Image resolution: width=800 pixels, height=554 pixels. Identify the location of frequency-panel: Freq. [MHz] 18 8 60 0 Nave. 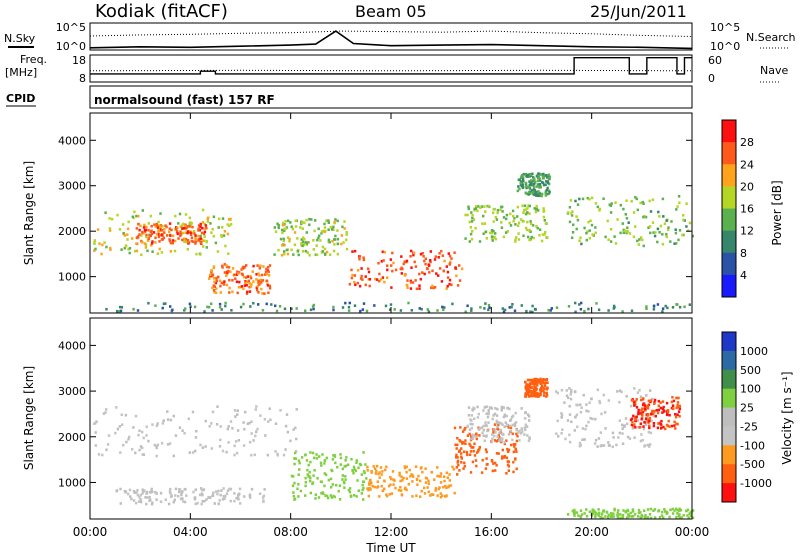
(396, 69).